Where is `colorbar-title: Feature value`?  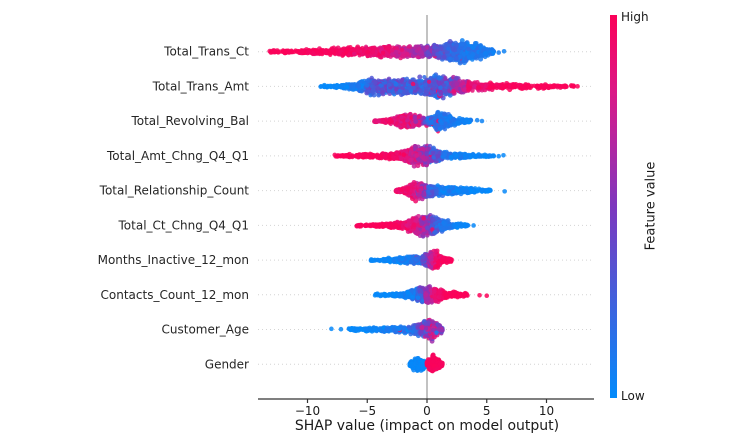
colorbar-title: Feature value is located at coordinates (651, 206).